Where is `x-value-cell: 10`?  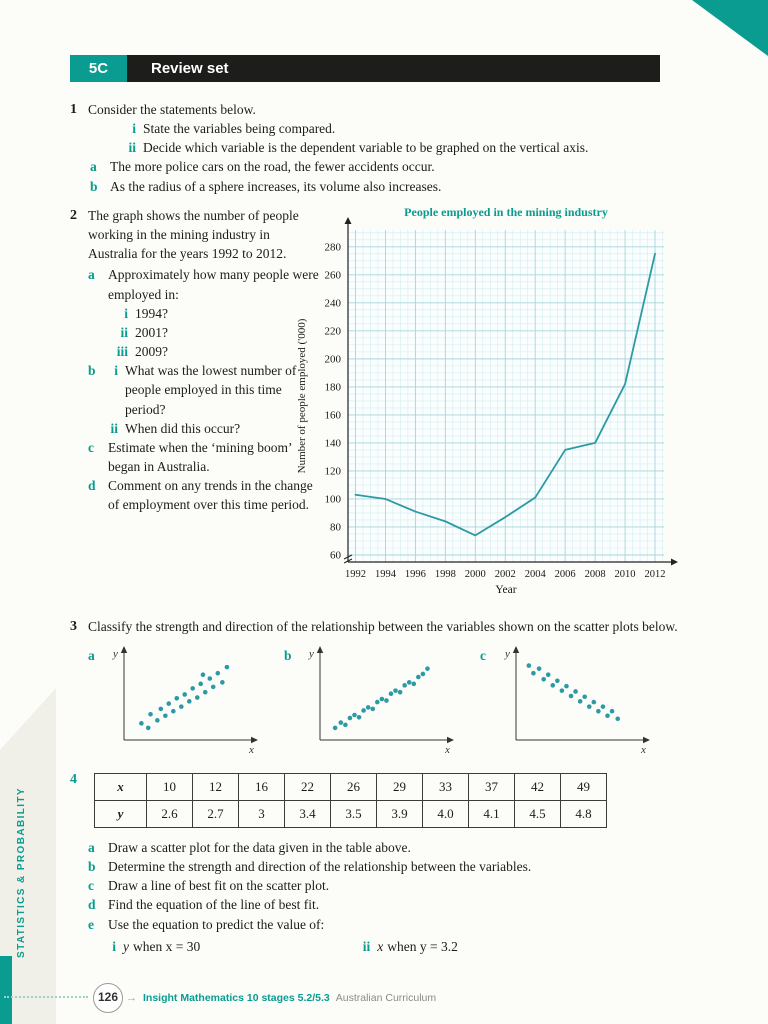
x-value-cell: 10 is located at coordinates (169, 787).